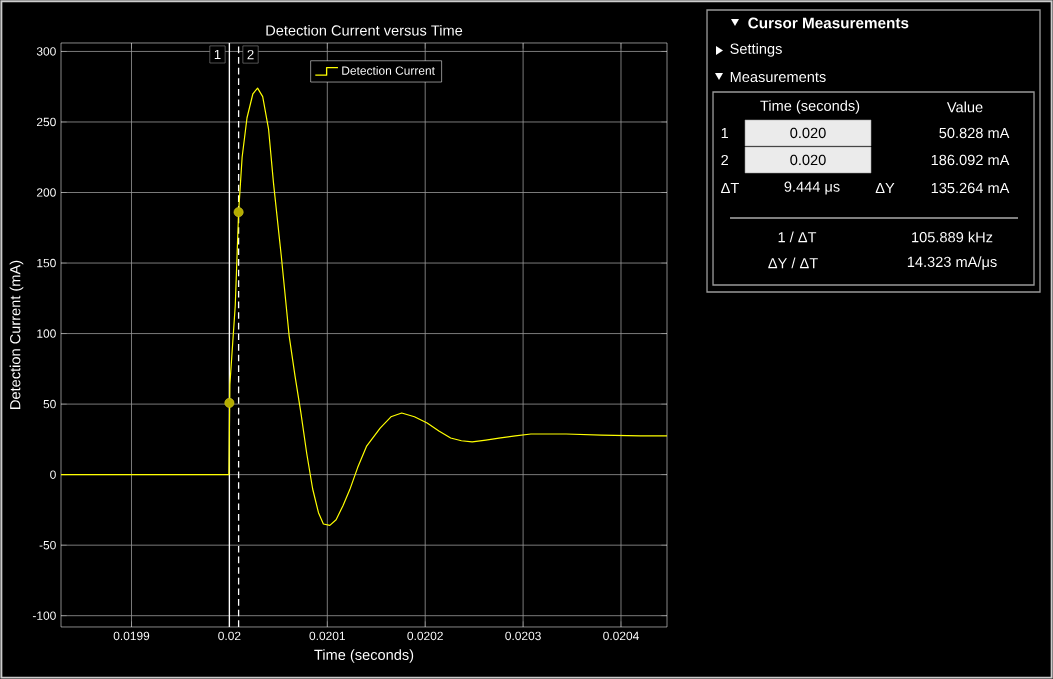  Describe the element at coordinates (46, 51) in the screenshot. I see `y-tick-label: 300` at that location.